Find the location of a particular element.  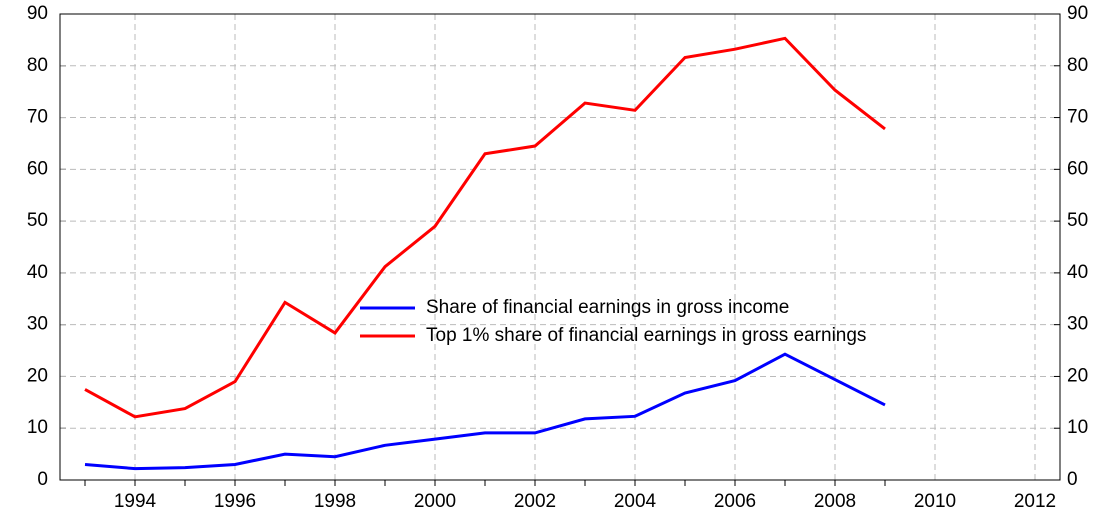

y2-tick-label: 70 is located at coordinates (1077, 117).